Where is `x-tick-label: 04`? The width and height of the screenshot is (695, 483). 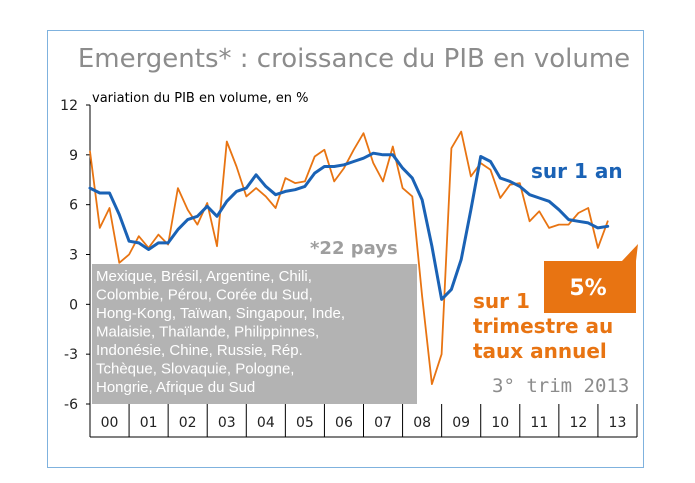 x-tick-label: 04 is located at coordinates (266, 423).